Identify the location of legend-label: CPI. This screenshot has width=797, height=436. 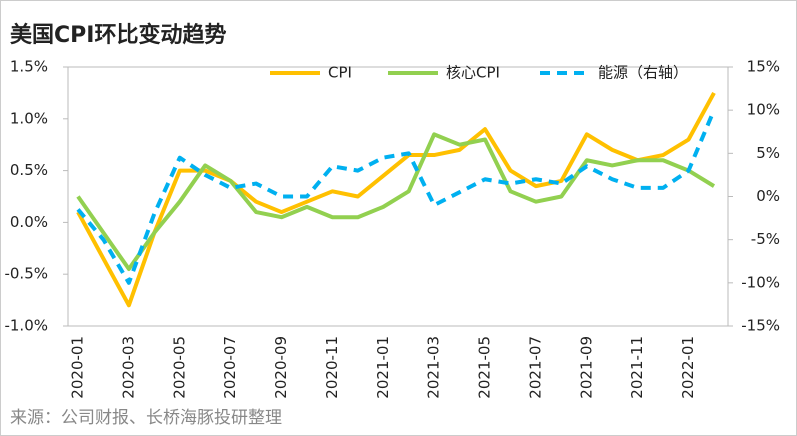
(340, 73).